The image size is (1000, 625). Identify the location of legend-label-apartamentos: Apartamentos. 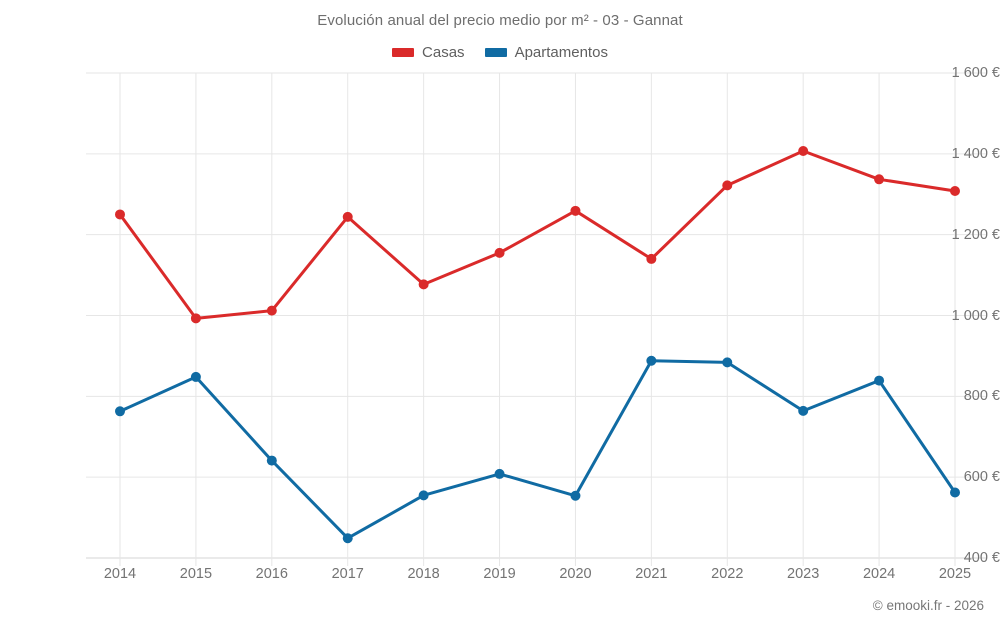
(561, 52).